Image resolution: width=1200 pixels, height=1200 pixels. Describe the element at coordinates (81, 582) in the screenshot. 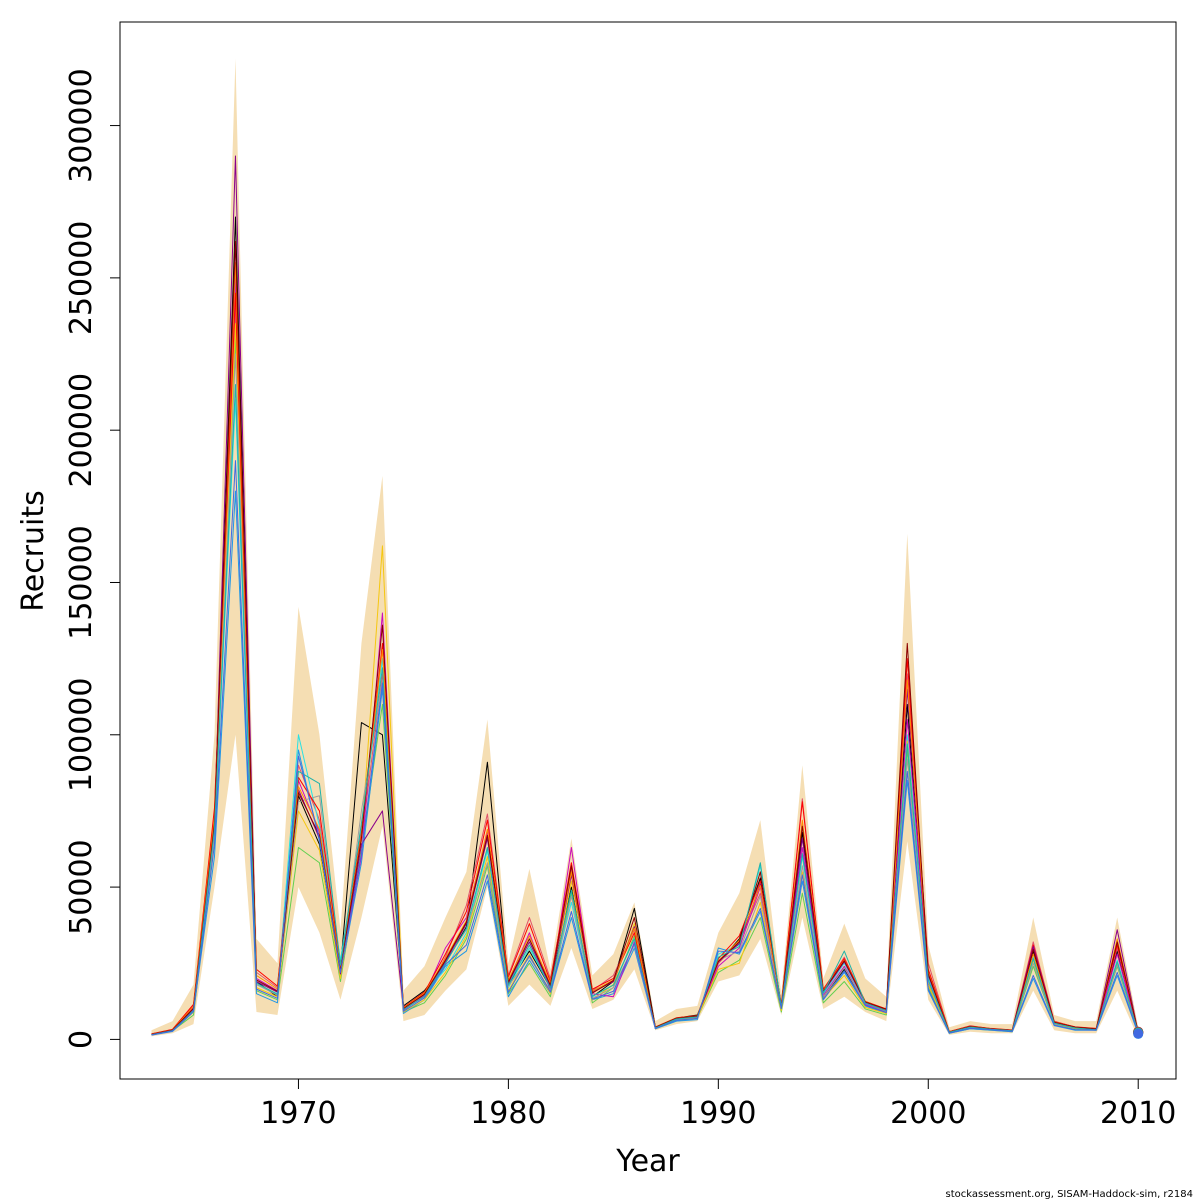

I see `y-tick-label: 150000` at that location.